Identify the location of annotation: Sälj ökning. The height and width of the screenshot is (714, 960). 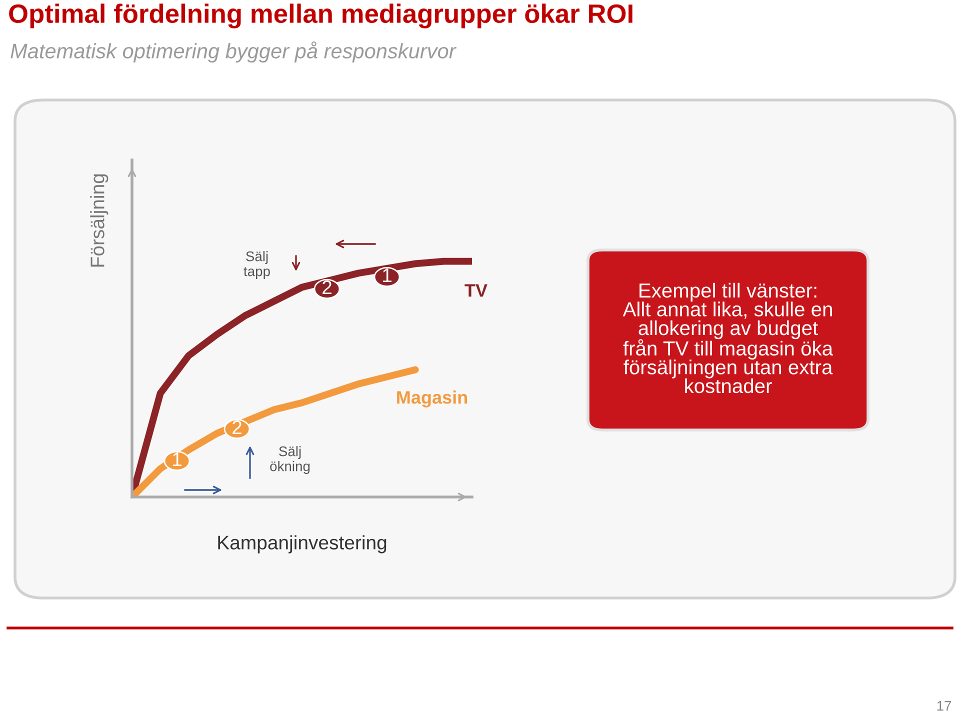
(290, 460).